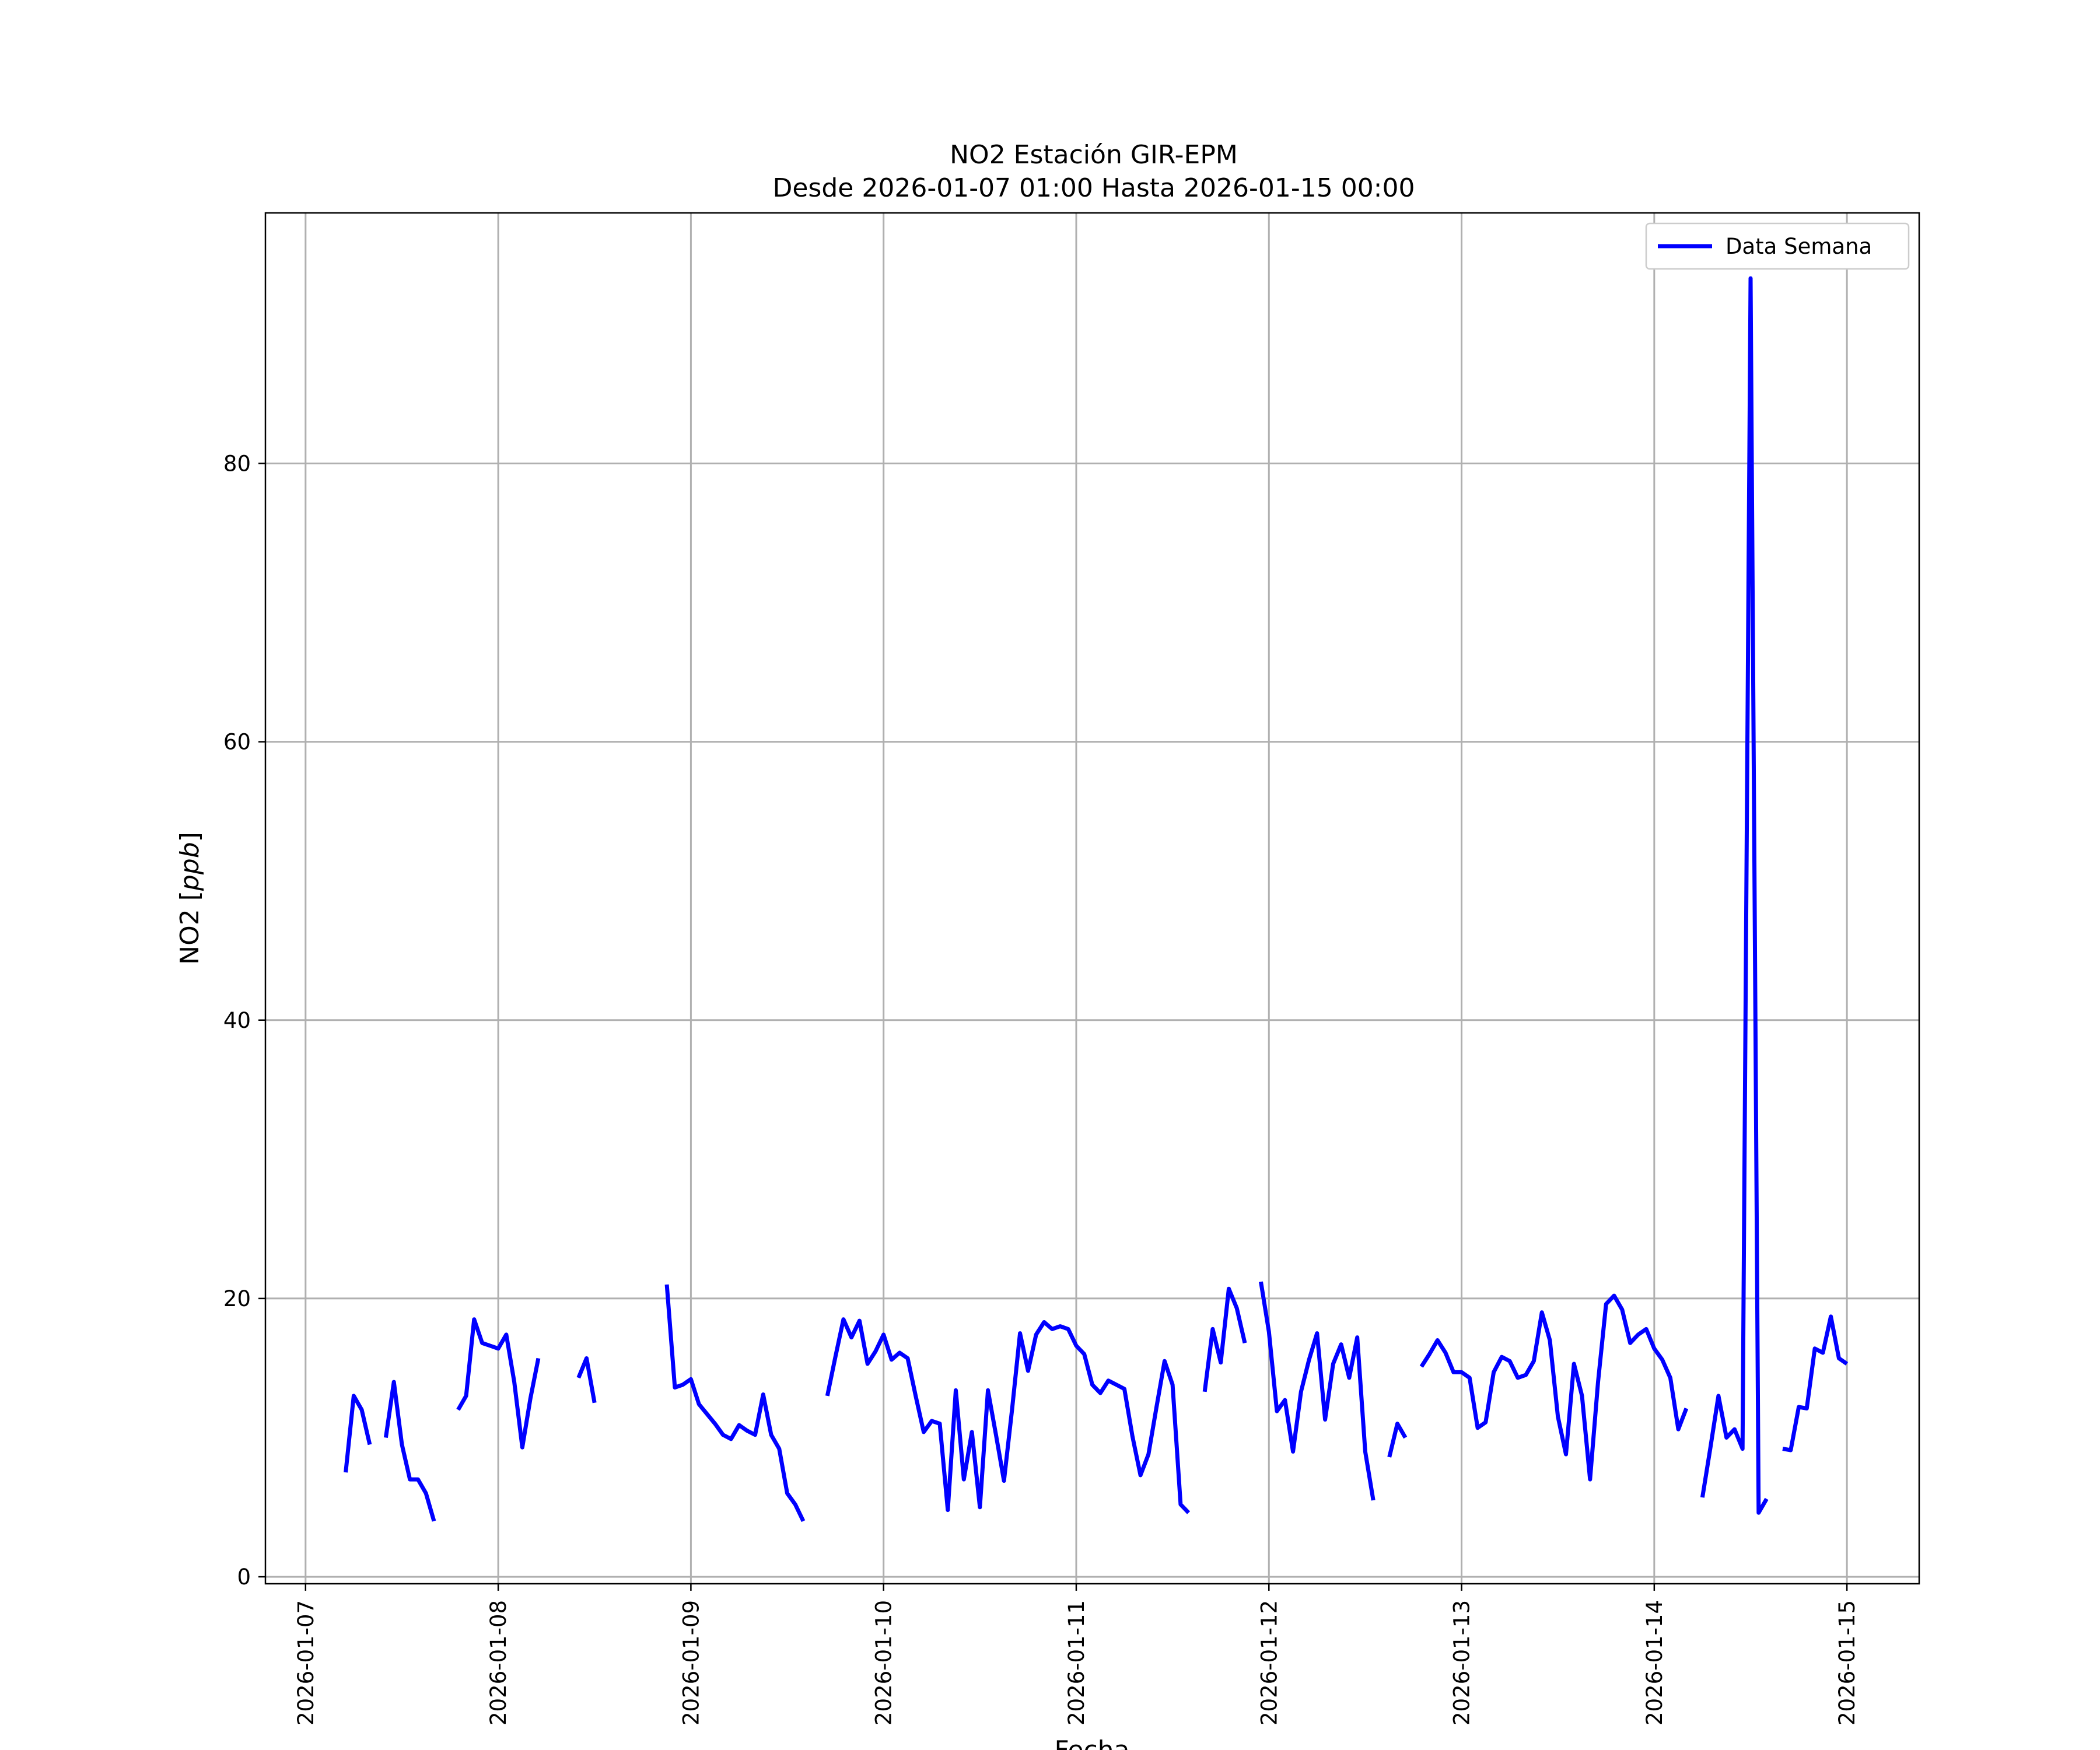 The width and height of the screenshot is (2100, 1750). I want to click on x-tick-label: 2026-01-07, so click(305, 1663).